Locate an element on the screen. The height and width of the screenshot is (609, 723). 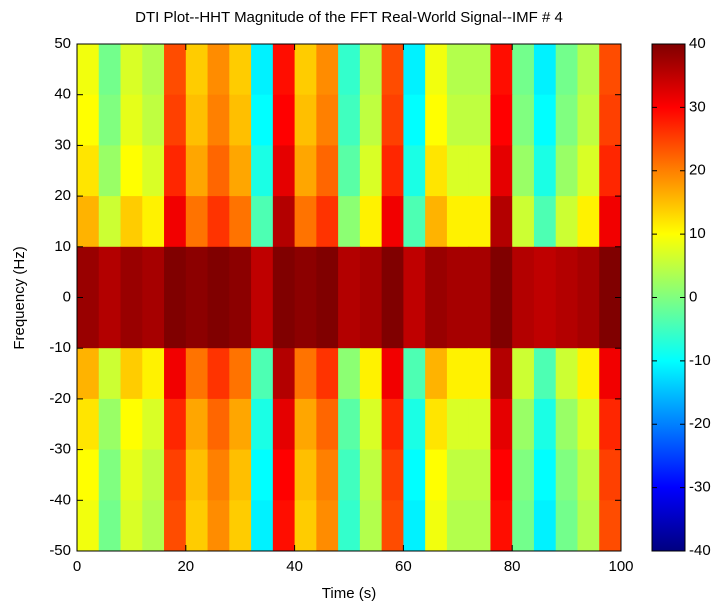
colorbar-tick-label: 20 is located at coordinates (697, 170).